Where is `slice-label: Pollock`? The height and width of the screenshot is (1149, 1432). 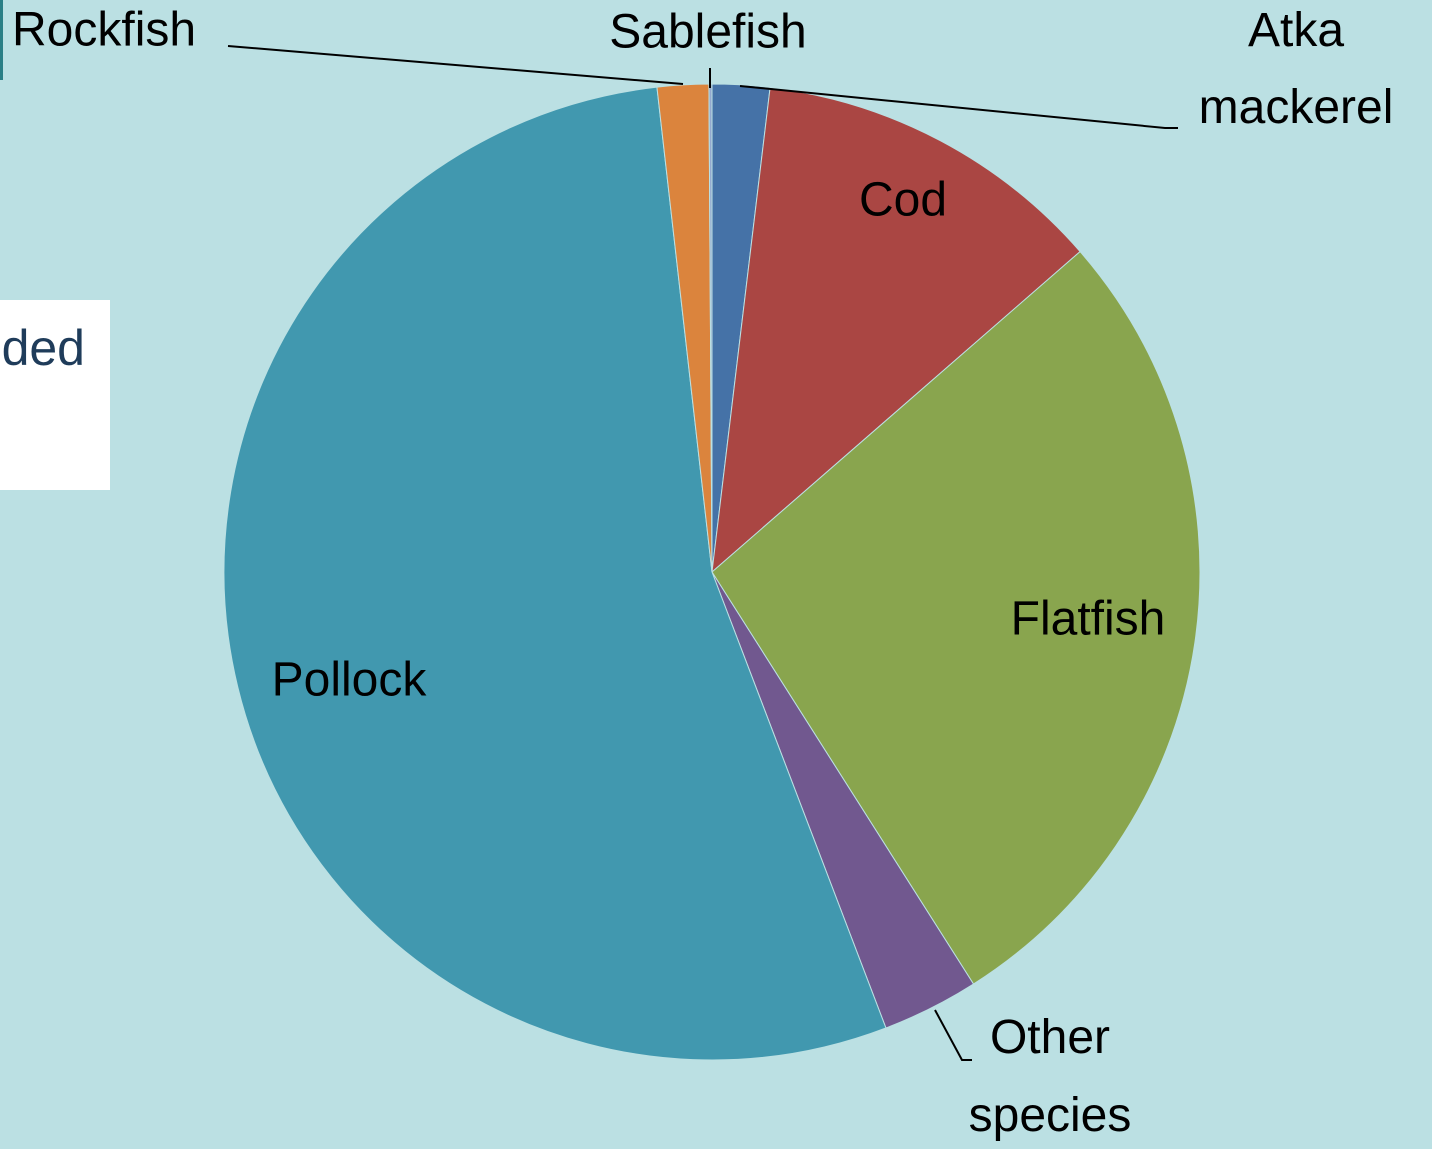 slice-label: Pollock is located at coordinates (350, 680).